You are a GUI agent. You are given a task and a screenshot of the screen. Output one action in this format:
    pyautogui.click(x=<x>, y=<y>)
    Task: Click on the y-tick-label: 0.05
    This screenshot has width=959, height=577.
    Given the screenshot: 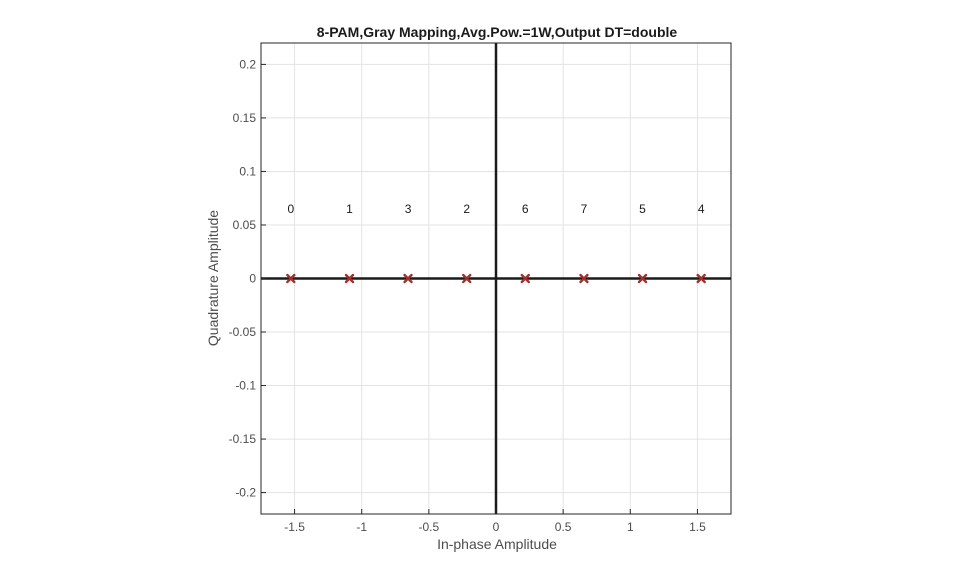 What is the action you would take?
    pyautogui.click(x=245, y=225)
    